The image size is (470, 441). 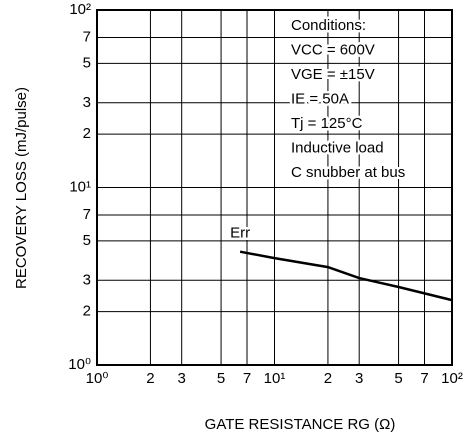 I want to click on condition-text: VCC = 600V, so click(x=333, y=49).